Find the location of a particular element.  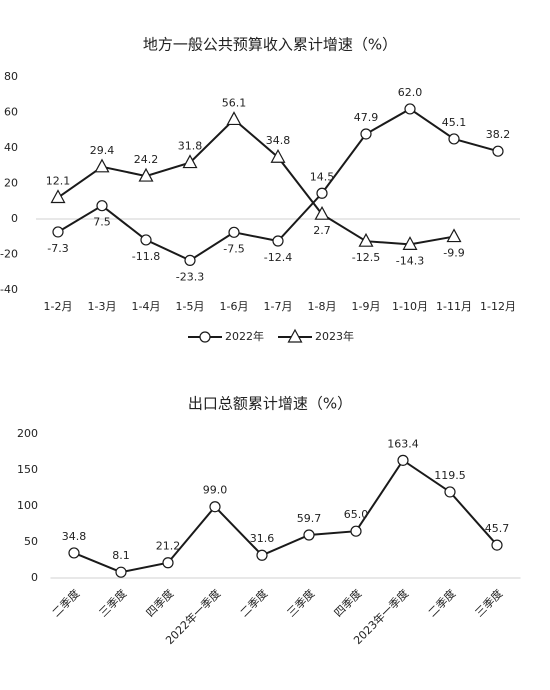

y-tick-label: 80 is located at coordinates (11, 76).